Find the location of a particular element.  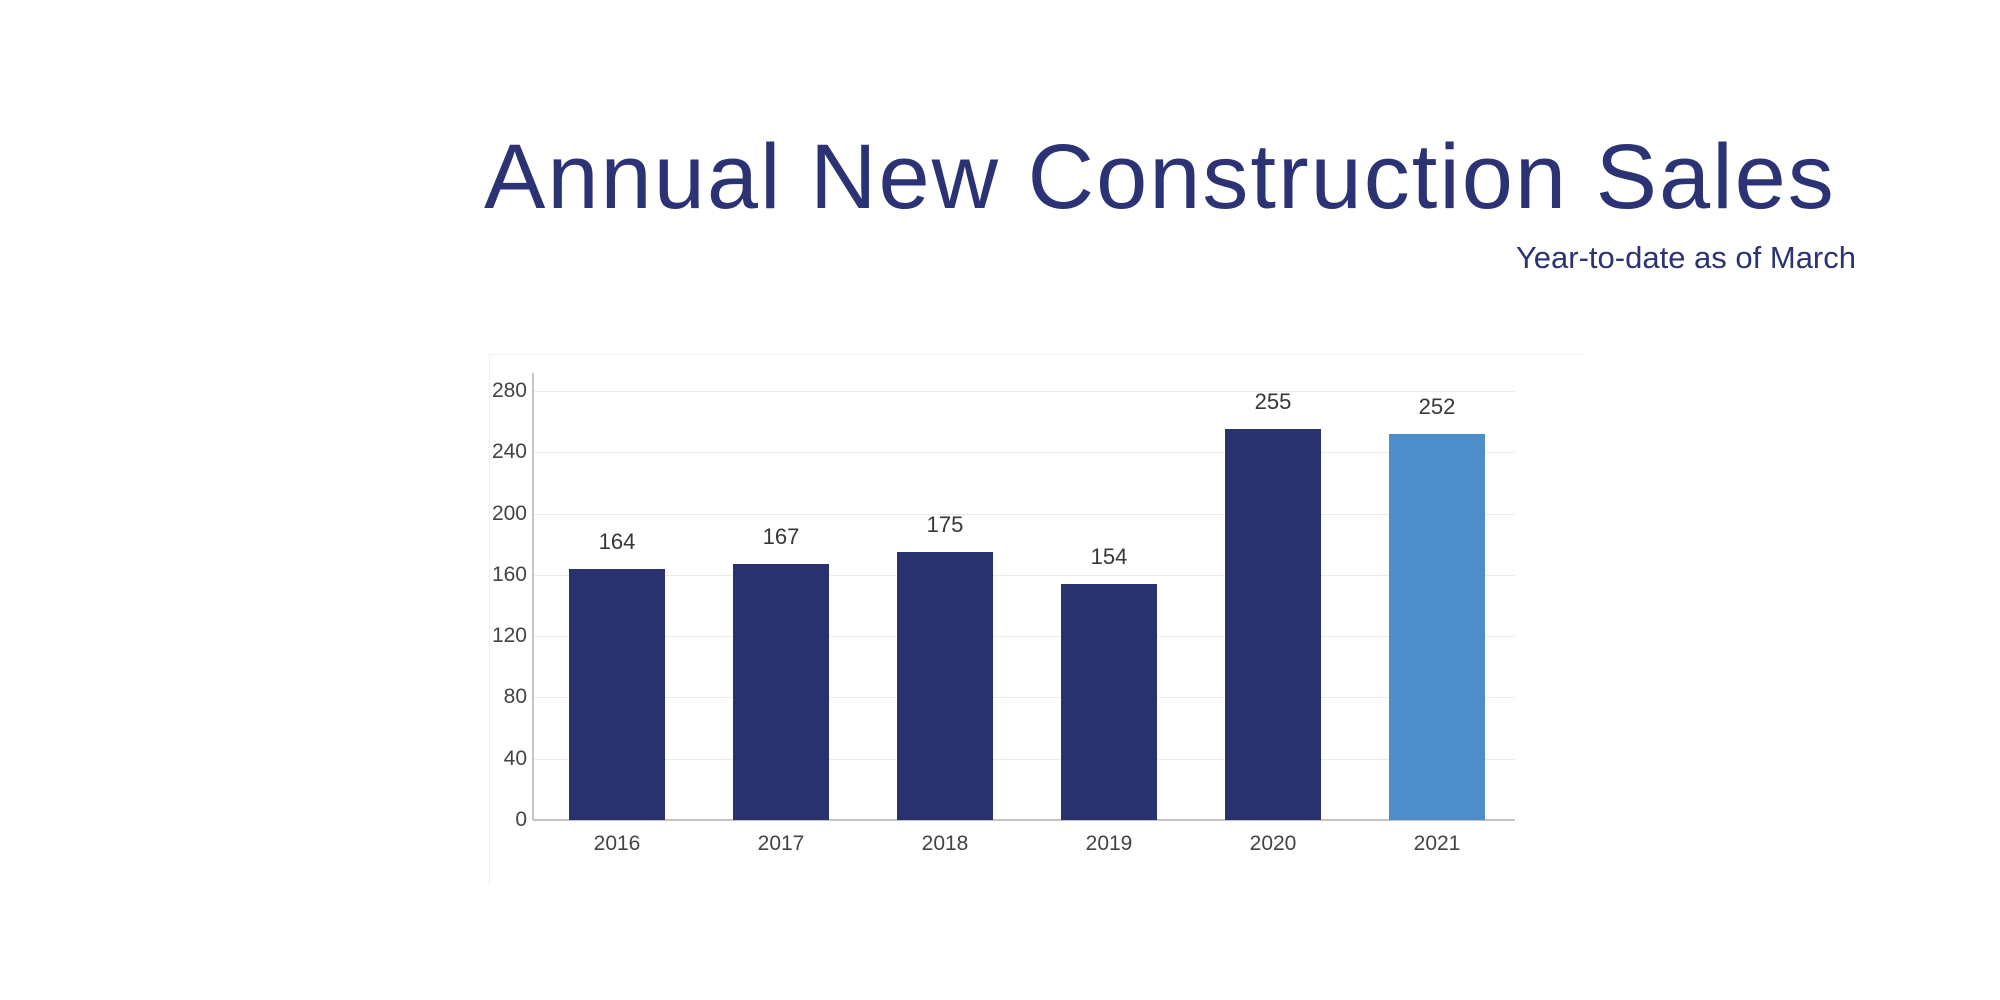

bar-2016 is located at coordinates (617, 694).